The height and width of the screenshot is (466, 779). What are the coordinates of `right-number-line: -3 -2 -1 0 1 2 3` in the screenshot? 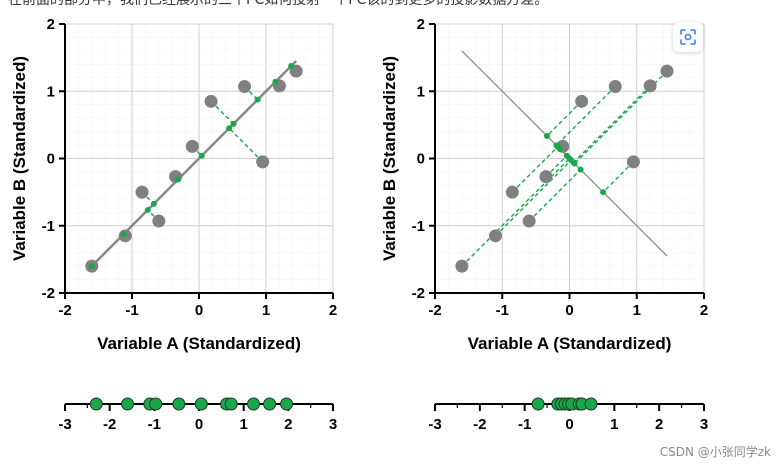 It's located at (568, 415).